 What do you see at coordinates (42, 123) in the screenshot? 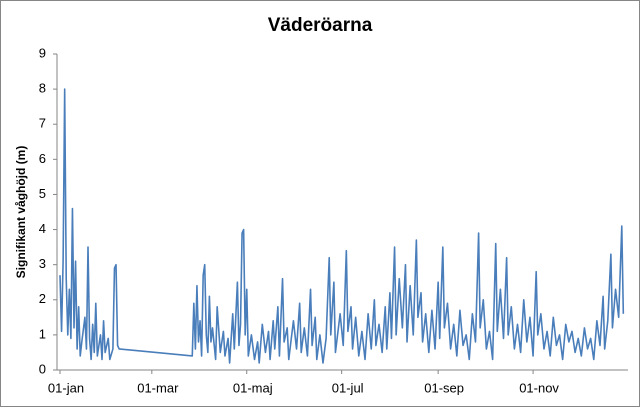
I see `y-tick-label: 7` at bounding box center [42, 123].